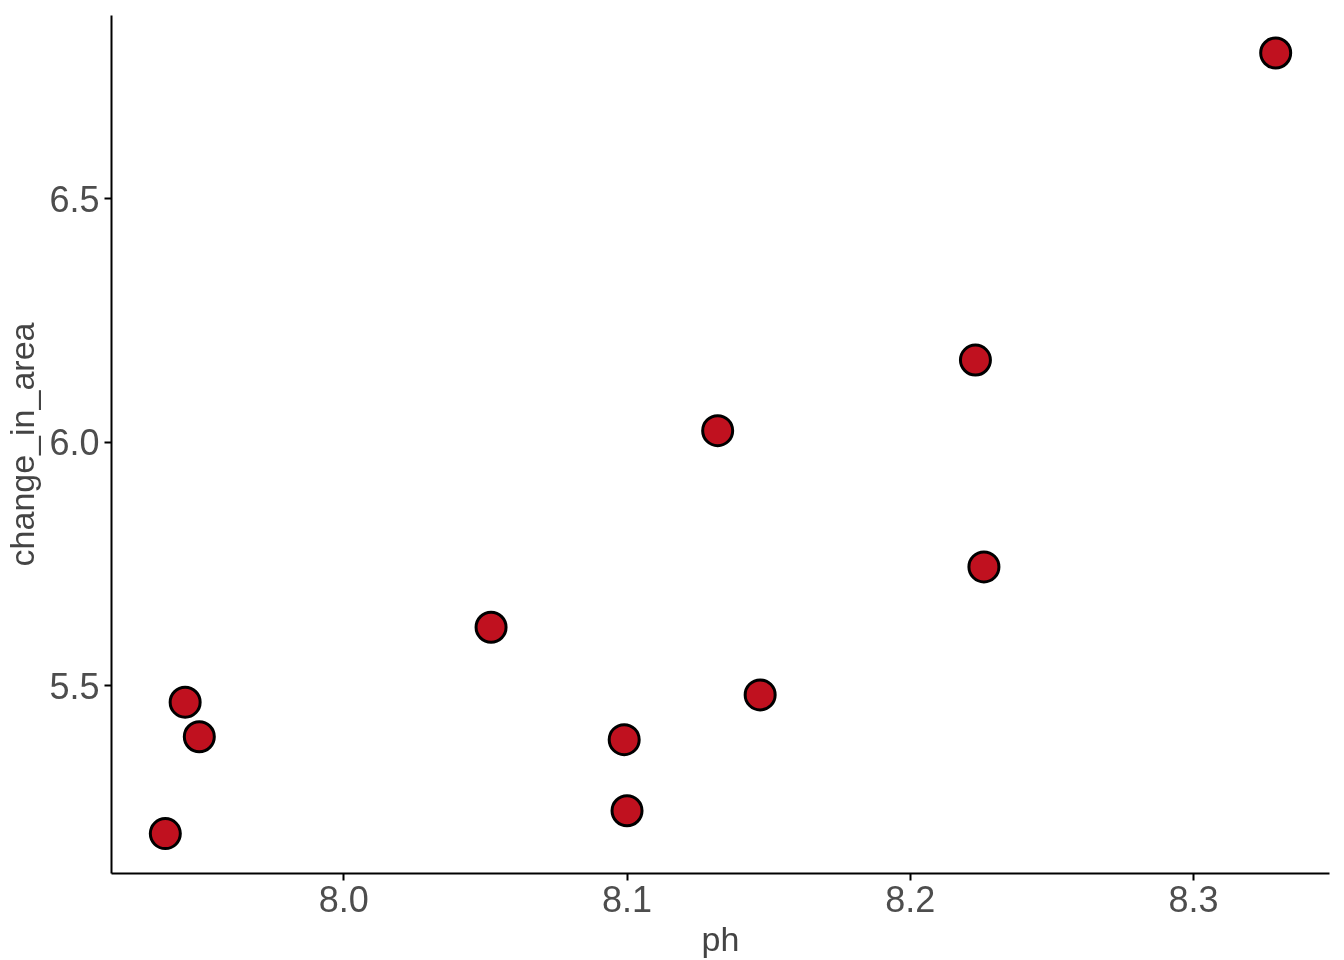  What do you see at coordinates (74, 443) in the screenshot?
I see `y-tick-label: 6.0` at bounding box center [74, 443].